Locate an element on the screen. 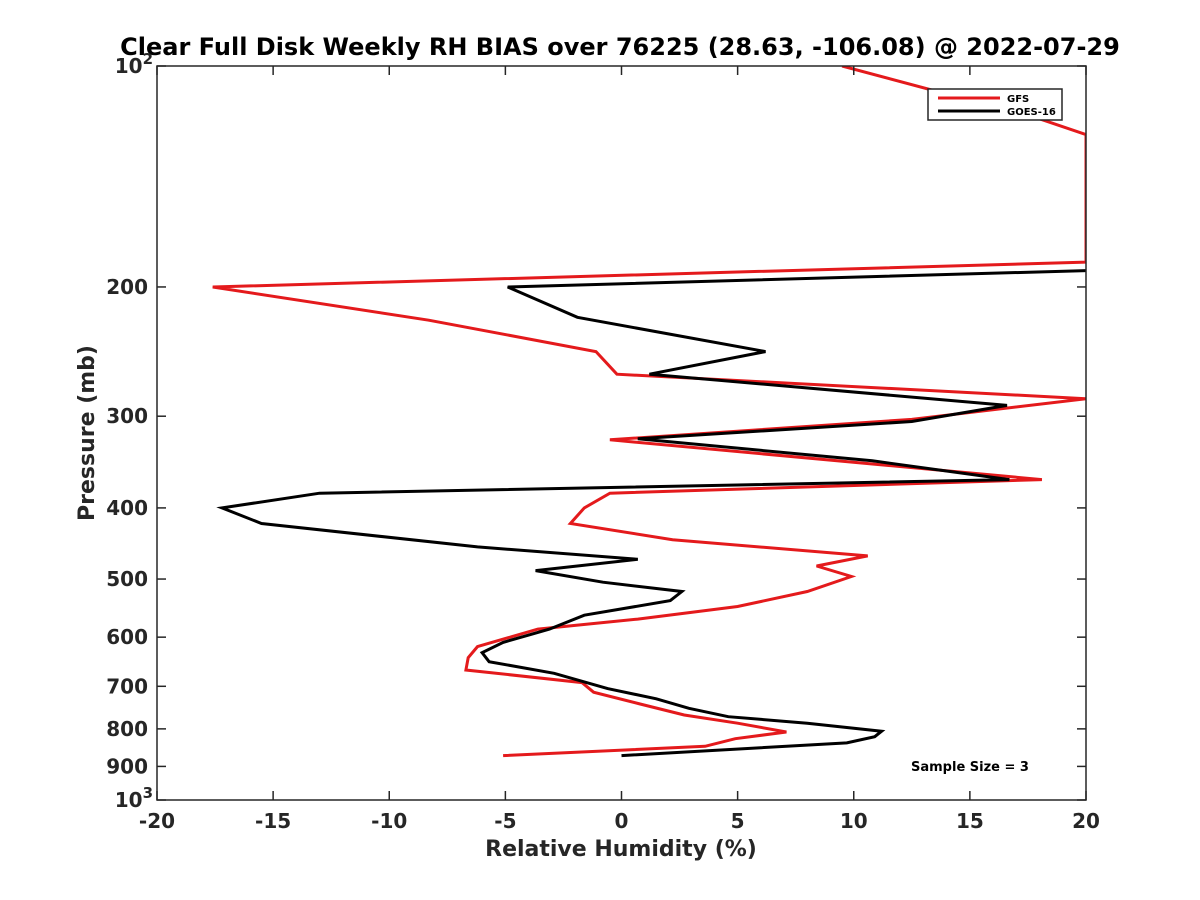 This screenshot has height=900, width=1200. y-tick-label: 500 is located at coordinates (127, 579).